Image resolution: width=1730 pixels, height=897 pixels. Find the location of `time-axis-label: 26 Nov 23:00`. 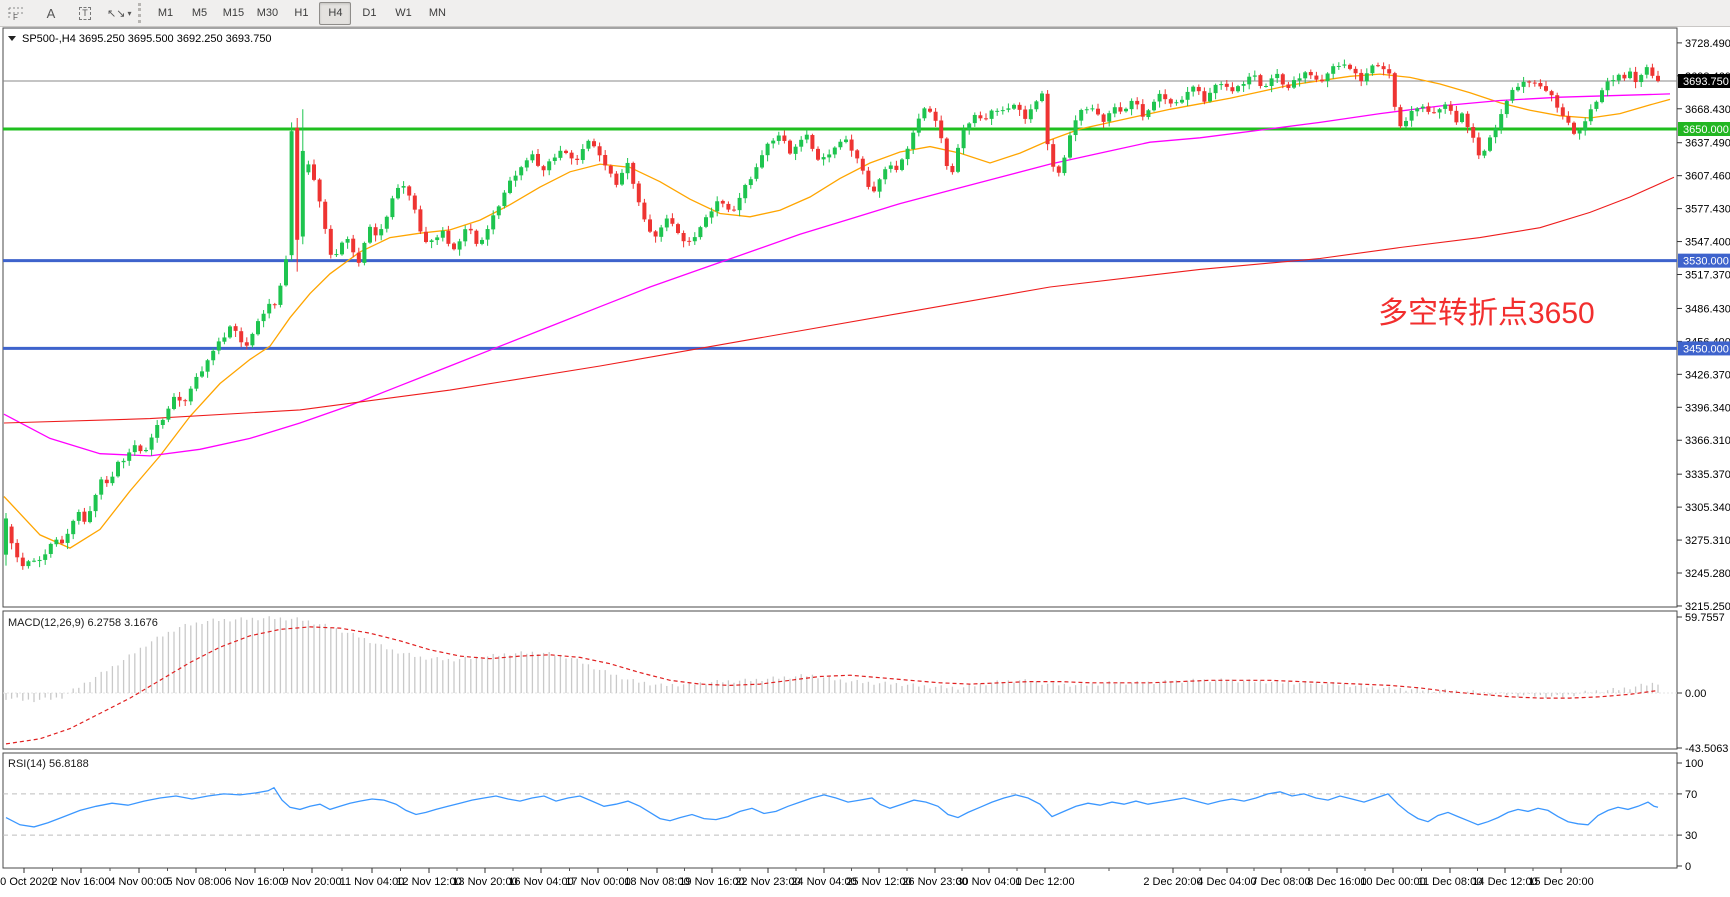

time-axis-label: 26 Nov 23:00 is located at coordinates (934, 882).